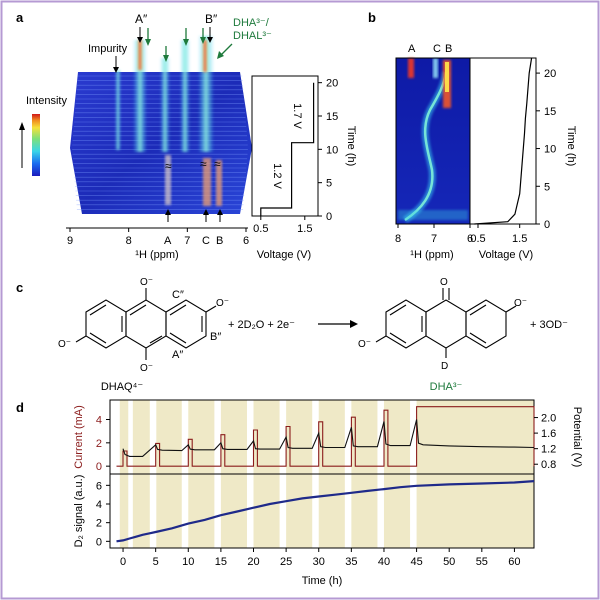 The height and width of the screenshot is (600, 600). Describe the element at coordinates (304, 229) in the screenshot. I see `a-voltage-tick-label: 1.5` at that location.